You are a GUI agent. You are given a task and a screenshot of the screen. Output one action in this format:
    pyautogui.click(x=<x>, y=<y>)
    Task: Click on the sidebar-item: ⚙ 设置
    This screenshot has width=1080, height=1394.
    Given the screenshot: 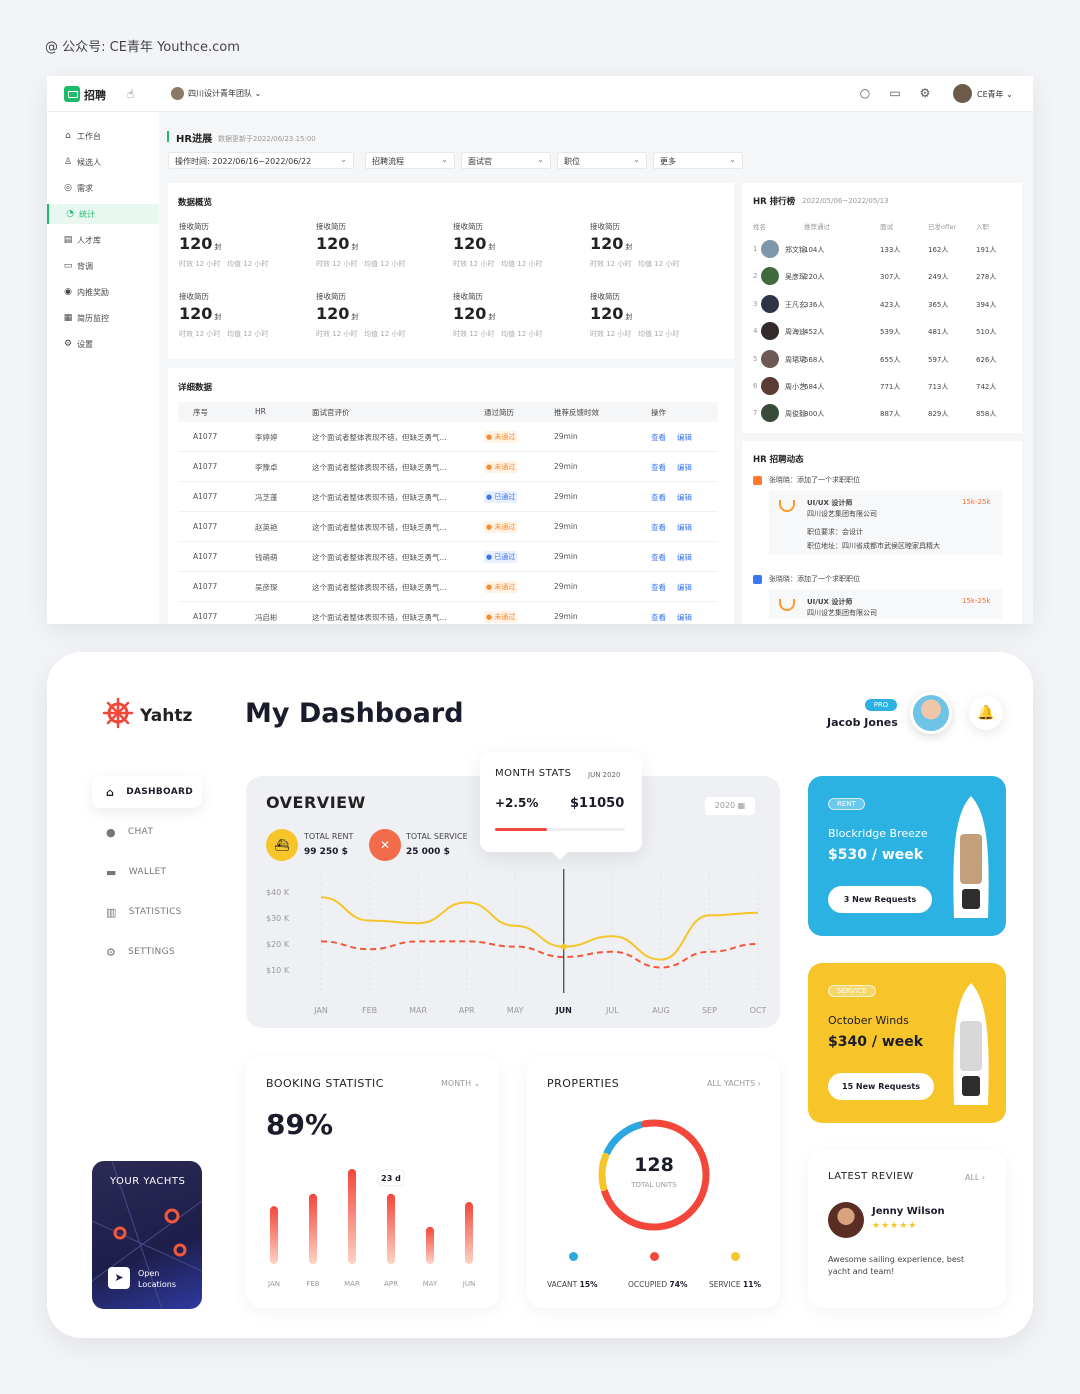 What is the action you would take?
    pyautogui.click(x=103, y=344)
    